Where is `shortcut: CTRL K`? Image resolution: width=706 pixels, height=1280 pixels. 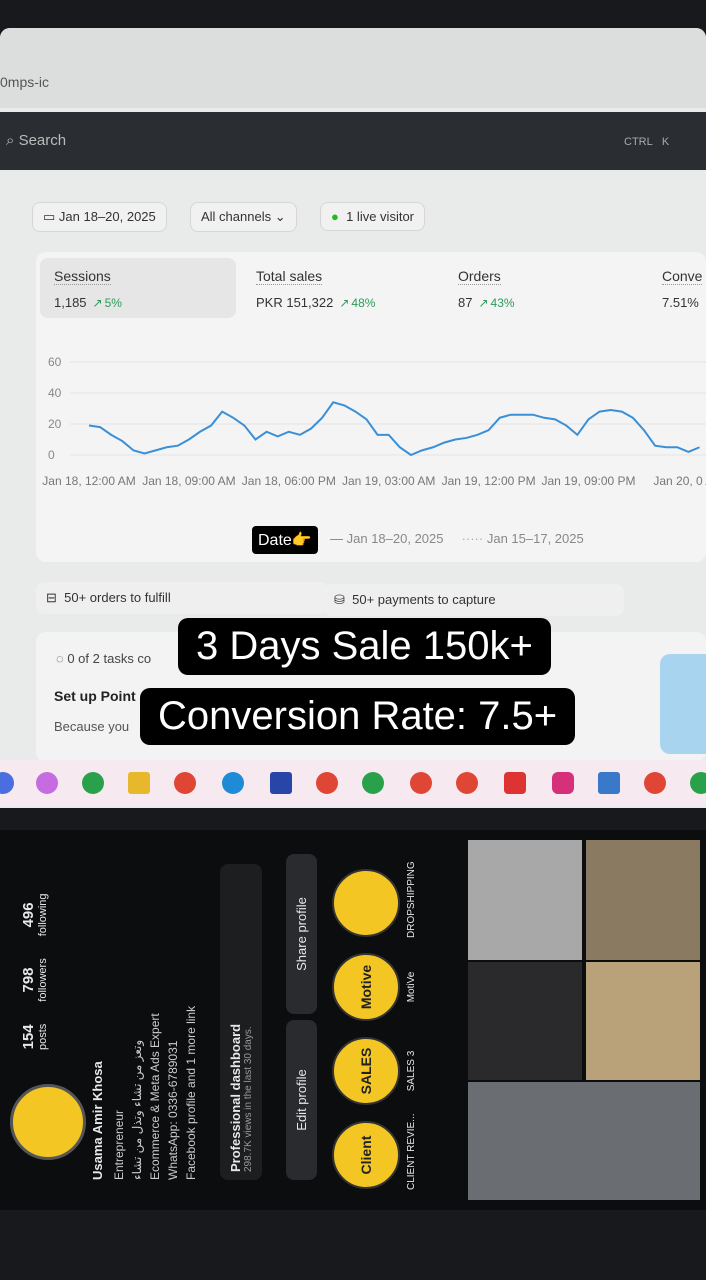 shortcut: CTRL K is located at coordinates (646, 142).